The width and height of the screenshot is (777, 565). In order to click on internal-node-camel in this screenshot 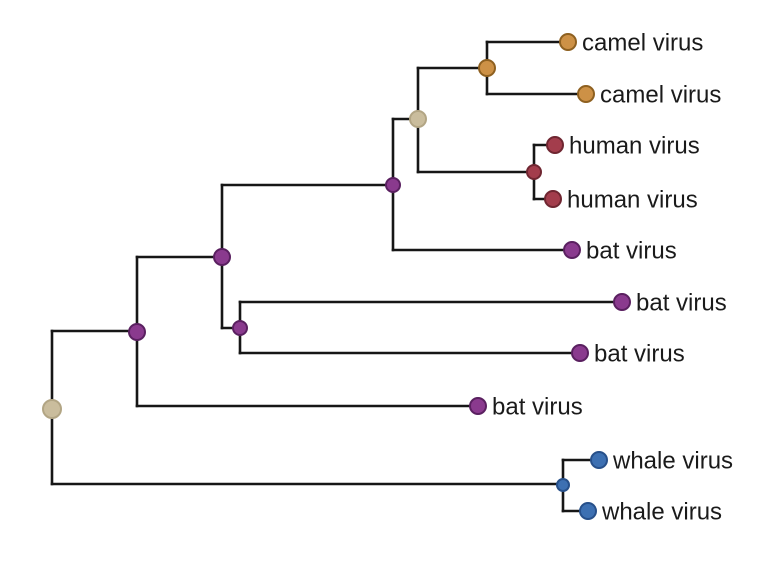, I will do `click(487, 68)`.